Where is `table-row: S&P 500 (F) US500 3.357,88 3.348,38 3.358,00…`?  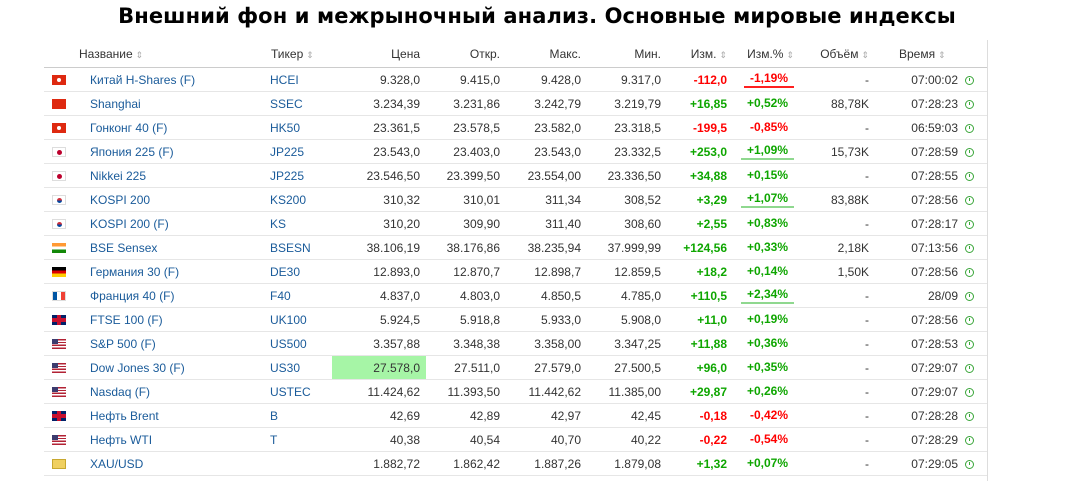
table-row: S&P 500 (F) US500 3.357,88 3.348,38 3.358,00… is located at coordinates (516, 343).